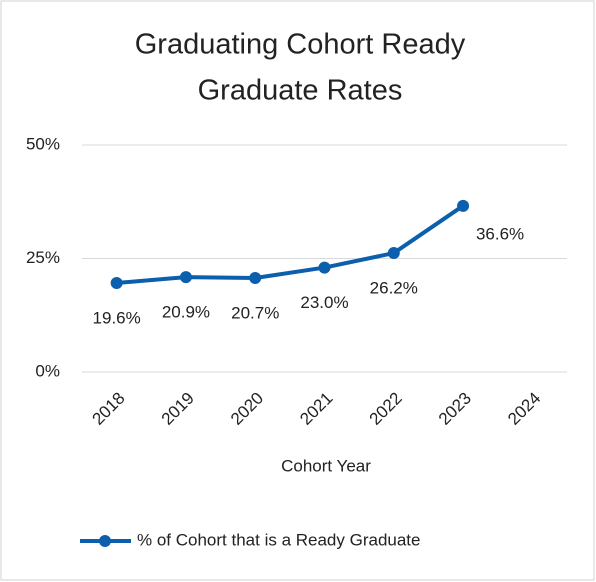 The image size is (596, 582). What do you see at coordinates (186, 312) in the screenshot?
I see `data-label: 20.9%` at bounding box center [186, 312].